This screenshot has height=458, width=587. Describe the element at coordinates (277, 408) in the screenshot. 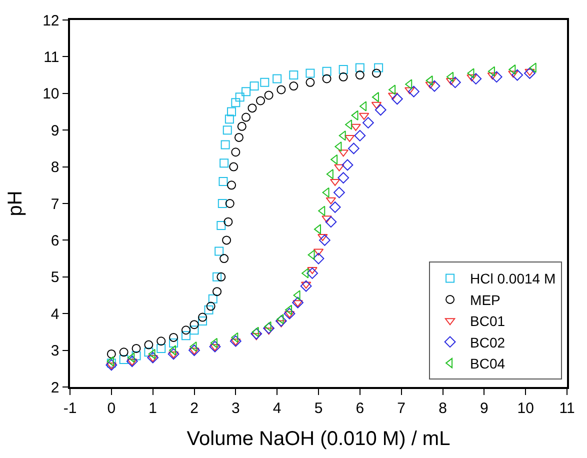

I see `x-tick-label: 4` at that location.